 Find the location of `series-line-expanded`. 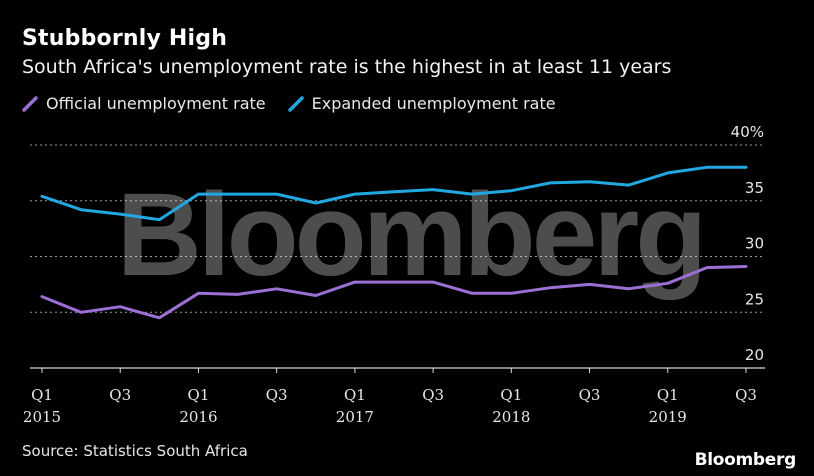

series-line-expanded is located at coordinates (394, 193).